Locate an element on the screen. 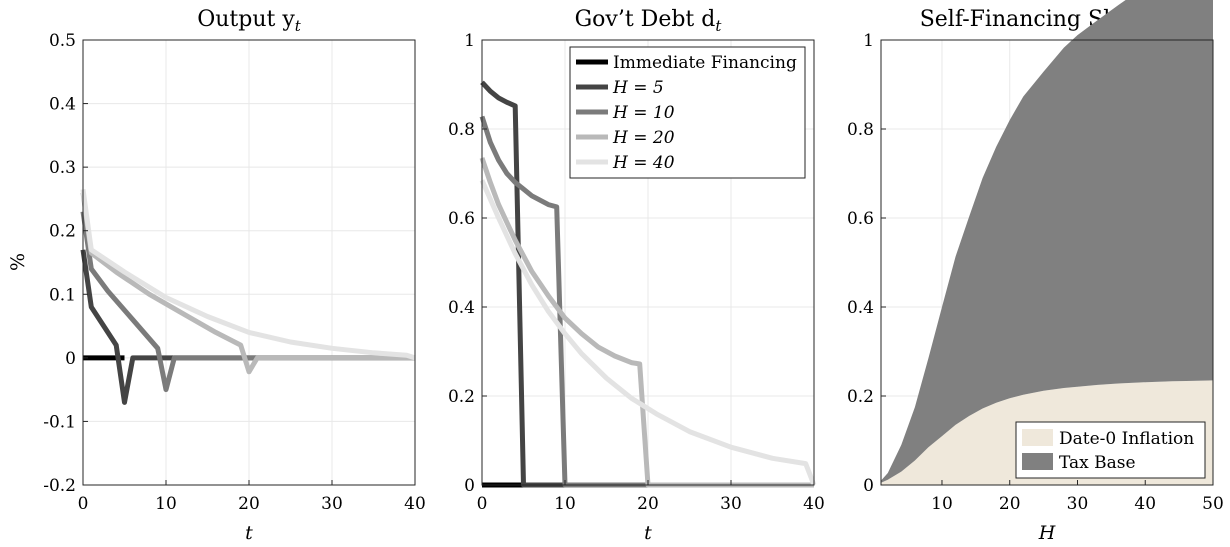 This screenshot has width=1230, height=547. debt-legend-label-0: Immediate Financing is located at coordinates (705, 63).